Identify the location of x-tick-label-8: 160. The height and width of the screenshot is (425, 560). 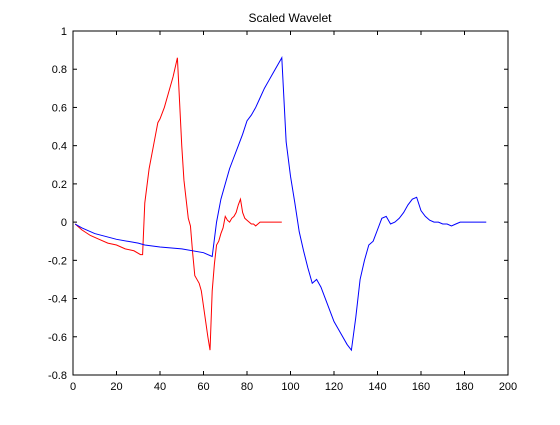
(421, 387).